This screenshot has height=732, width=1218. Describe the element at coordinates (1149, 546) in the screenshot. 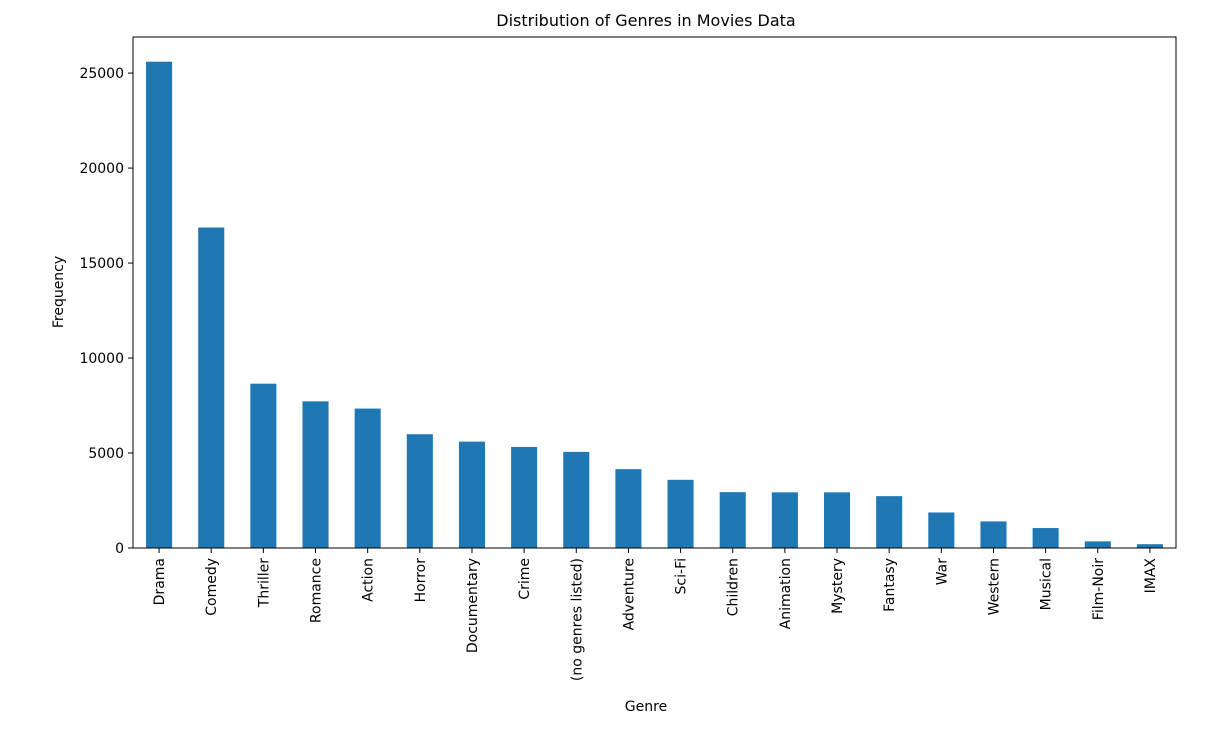

I see `bar-imax` at that location.